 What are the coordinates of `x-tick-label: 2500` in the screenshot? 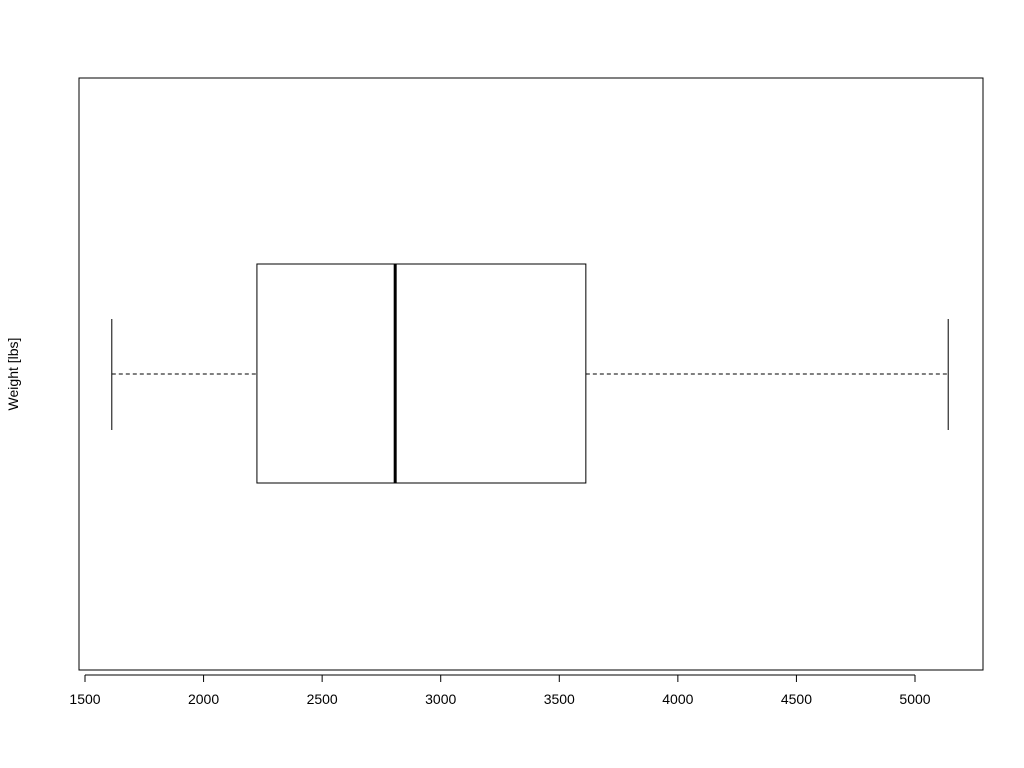 It's located at (322, 699).